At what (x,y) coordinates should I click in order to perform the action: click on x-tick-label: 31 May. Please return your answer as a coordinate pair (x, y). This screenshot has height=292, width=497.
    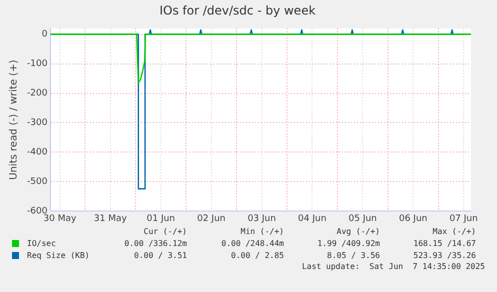
    Looking at the image, I should click on (111, 219).